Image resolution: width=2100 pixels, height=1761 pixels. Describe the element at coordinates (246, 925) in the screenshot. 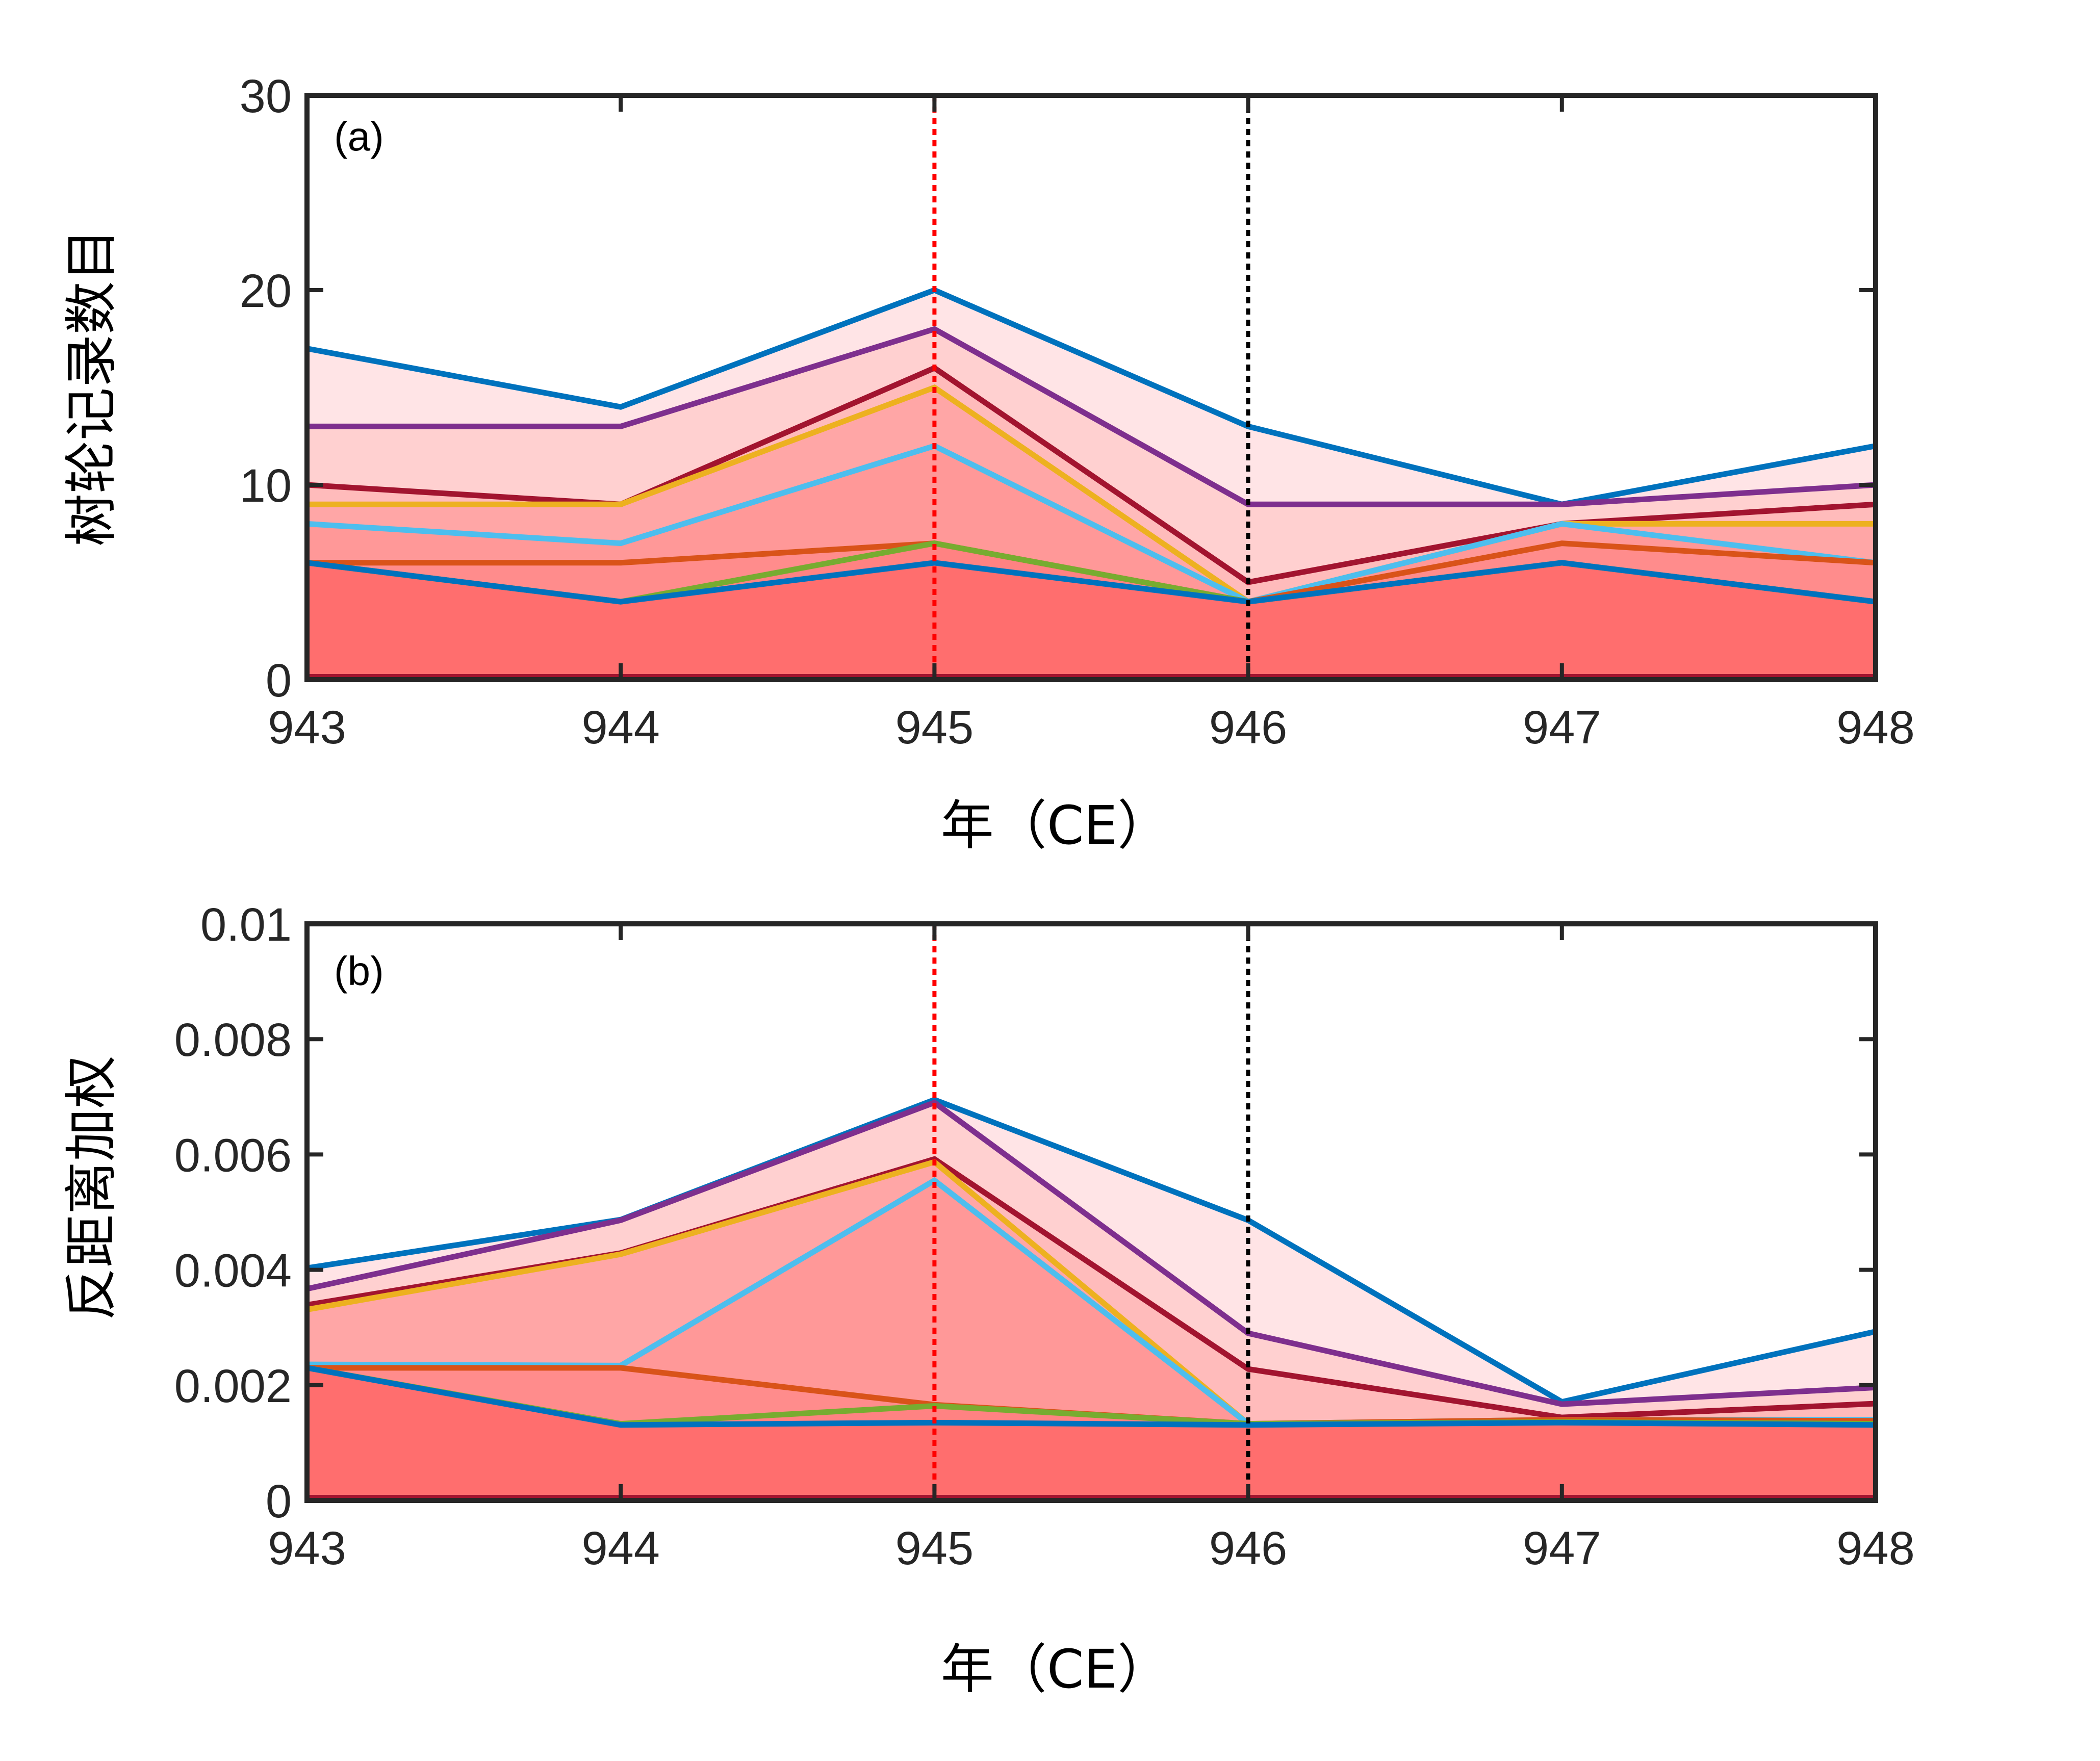

I see `y-tick-label: 0.01` at that location.